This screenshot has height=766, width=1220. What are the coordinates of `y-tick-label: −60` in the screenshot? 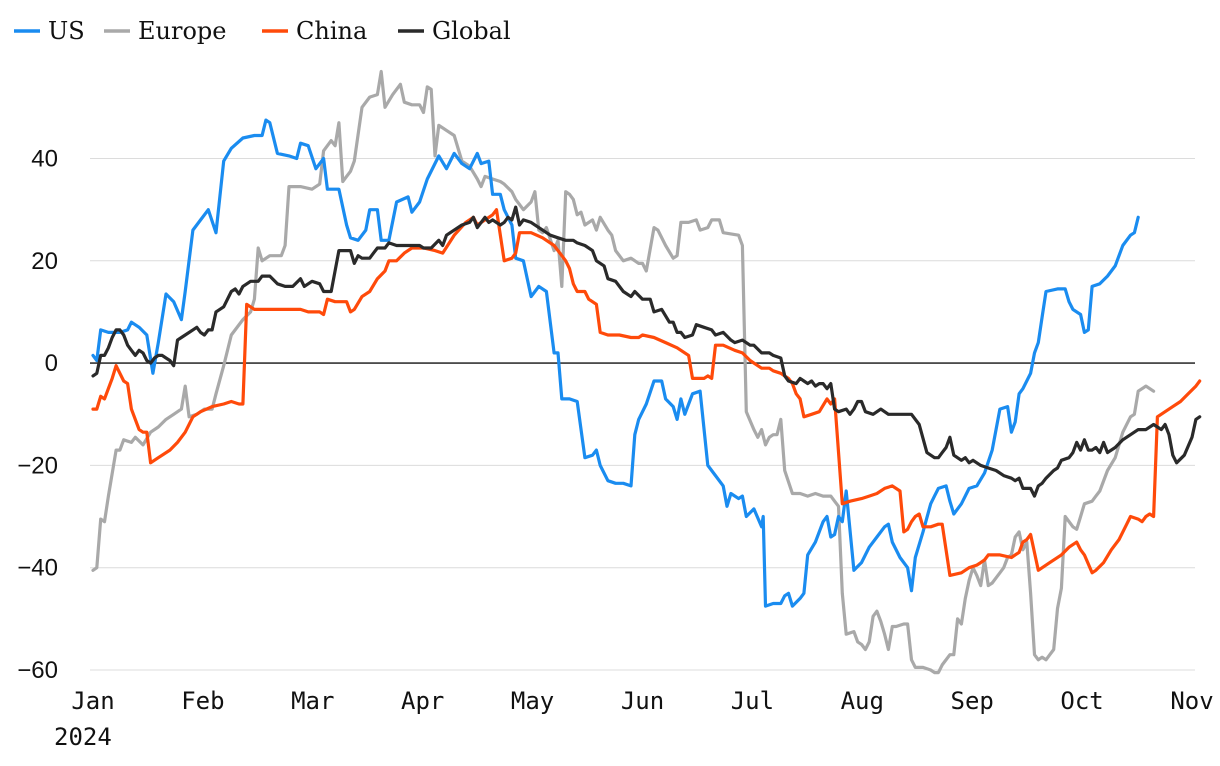 It's located at (37, 670).